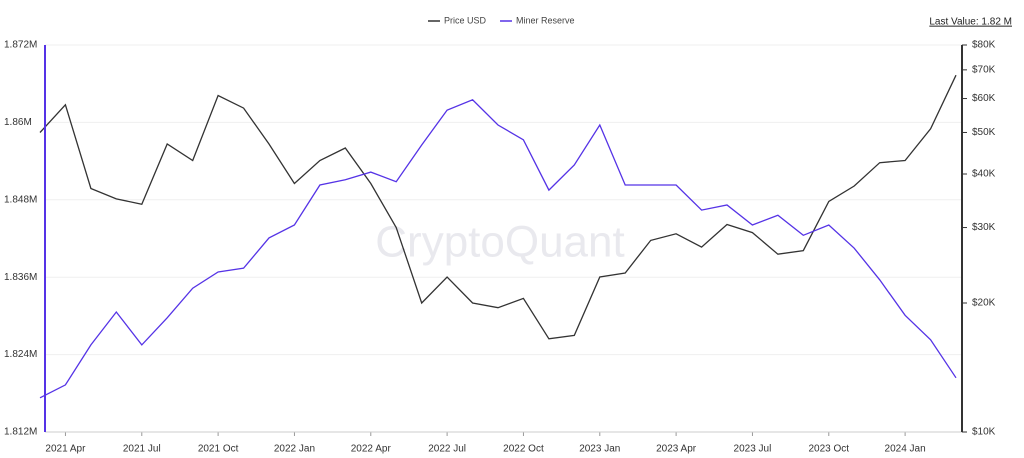 This screenshot has height=458, width=1024. Describe the element at coordinates (371, 449) in the screenshot. I see `x-tick-label: 2022 Apr` at that location.